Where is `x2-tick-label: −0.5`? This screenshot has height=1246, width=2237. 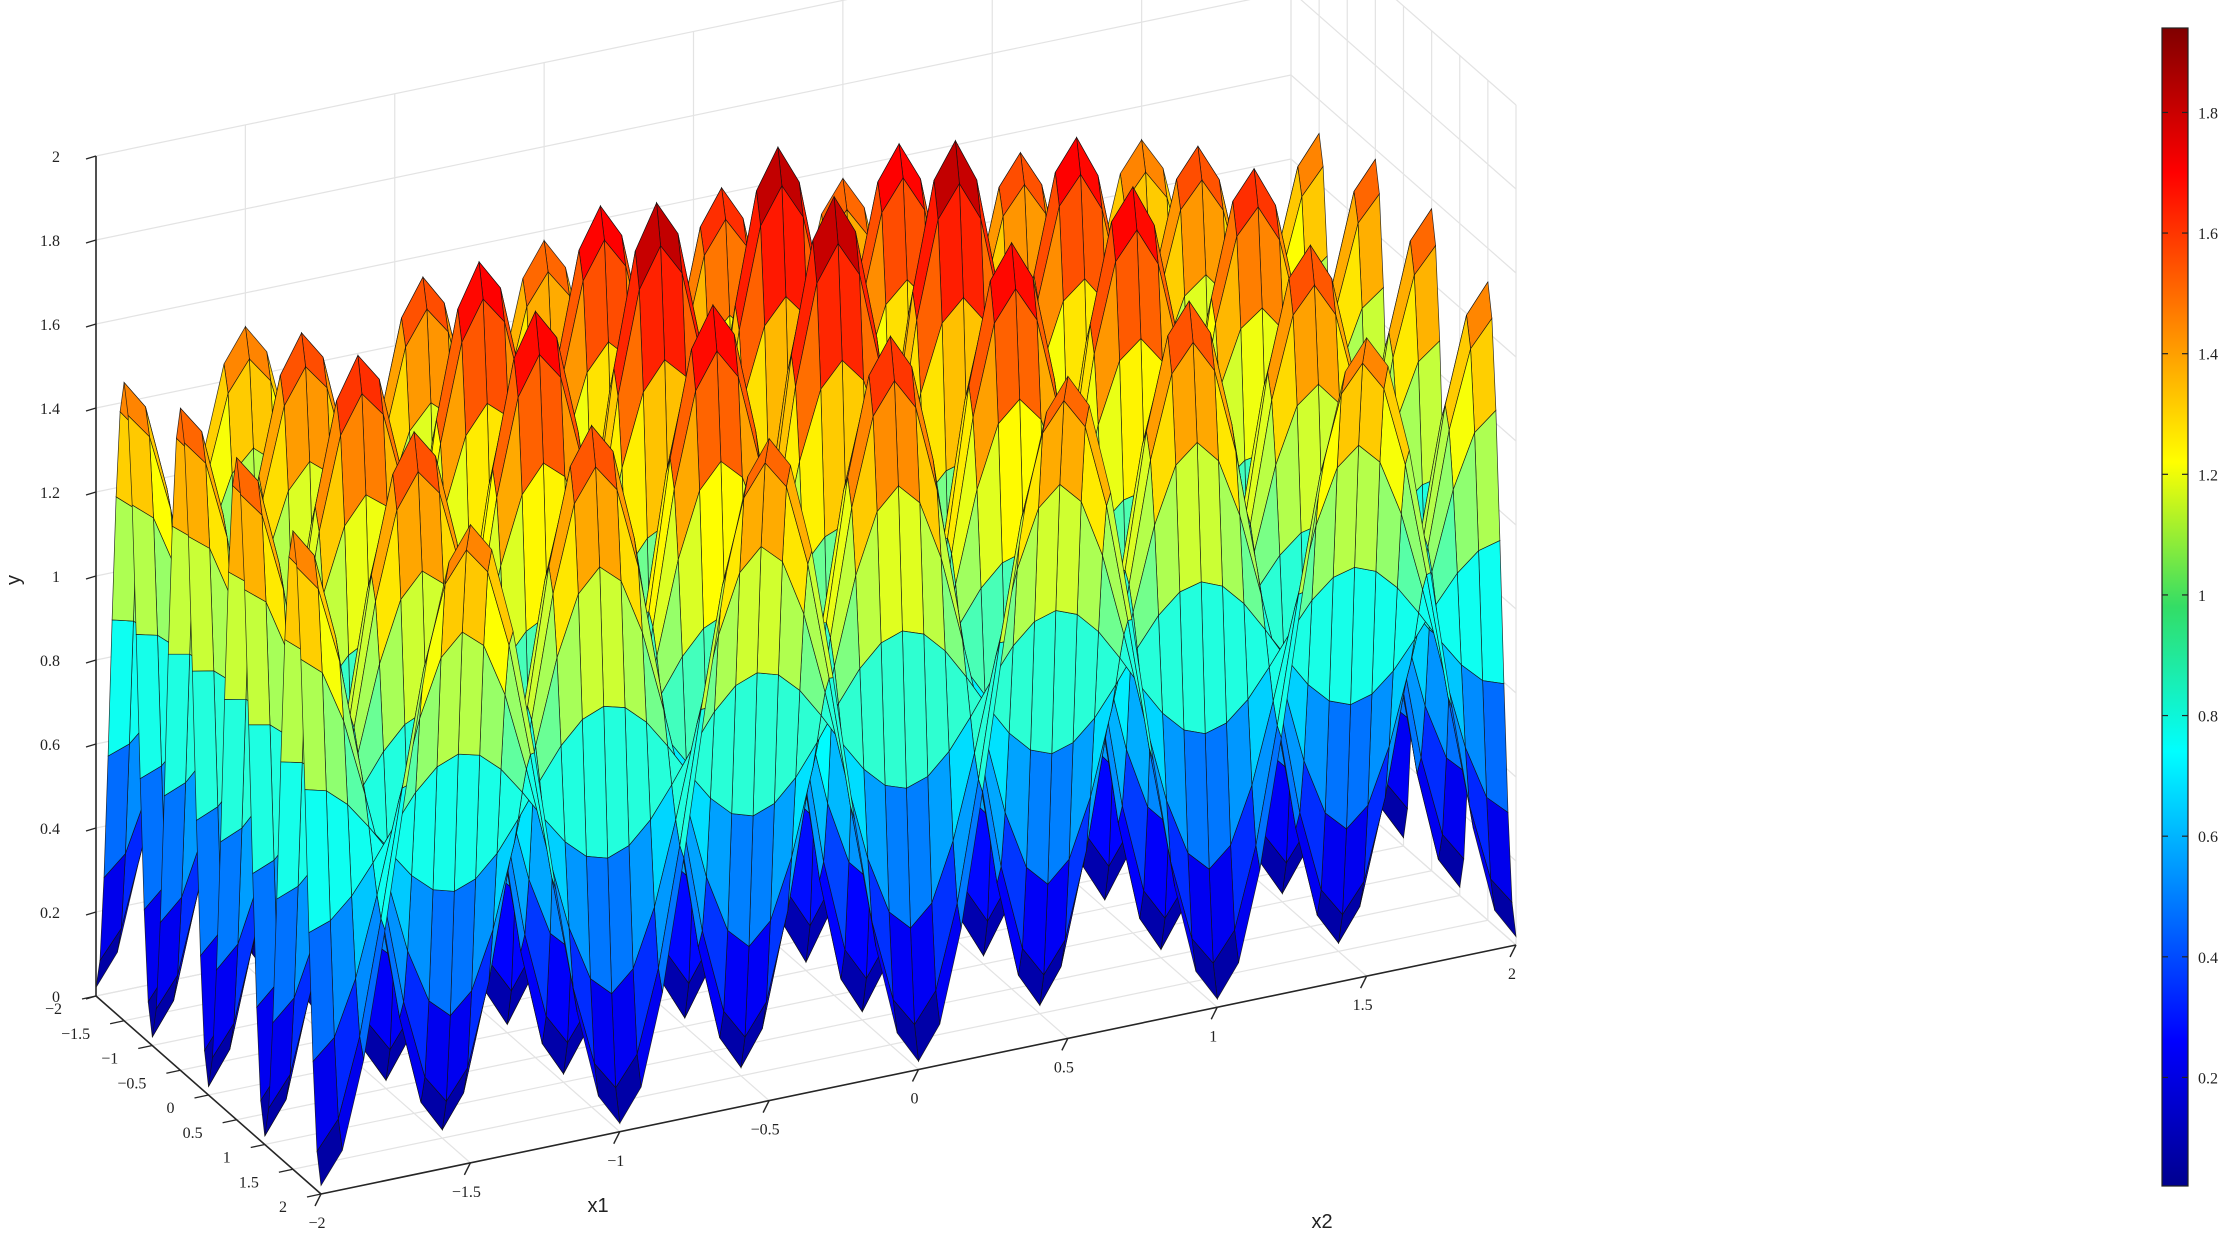 x2-tick-label: −0.5 is located at coordinates (765, 1130).